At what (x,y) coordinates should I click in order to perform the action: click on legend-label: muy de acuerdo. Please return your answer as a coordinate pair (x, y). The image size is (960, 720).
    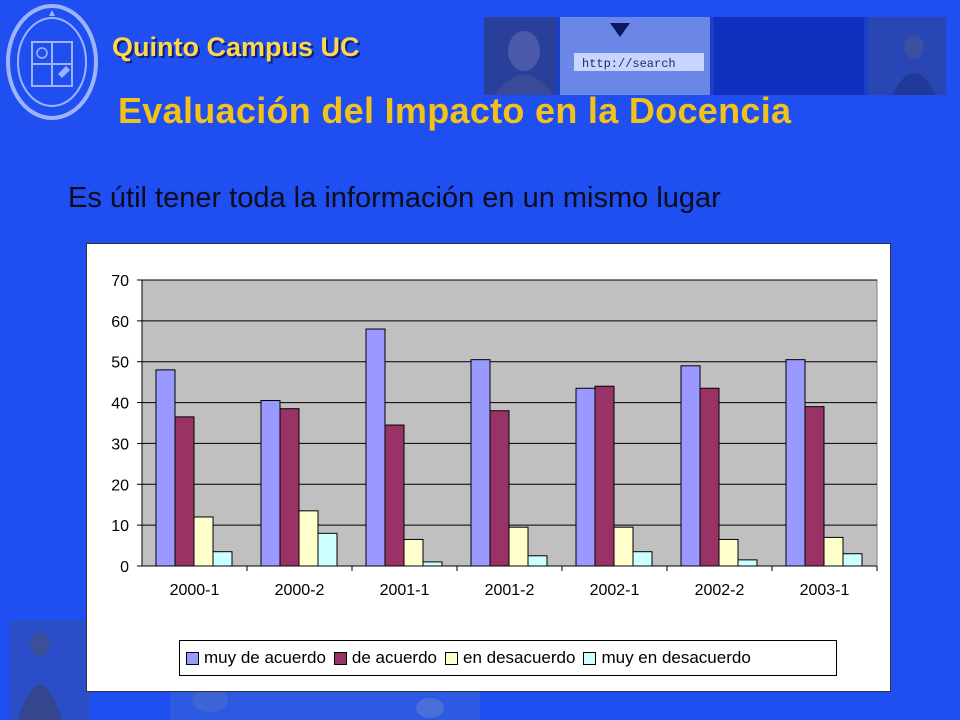
    Looking at the image, I should click on (265, 657).